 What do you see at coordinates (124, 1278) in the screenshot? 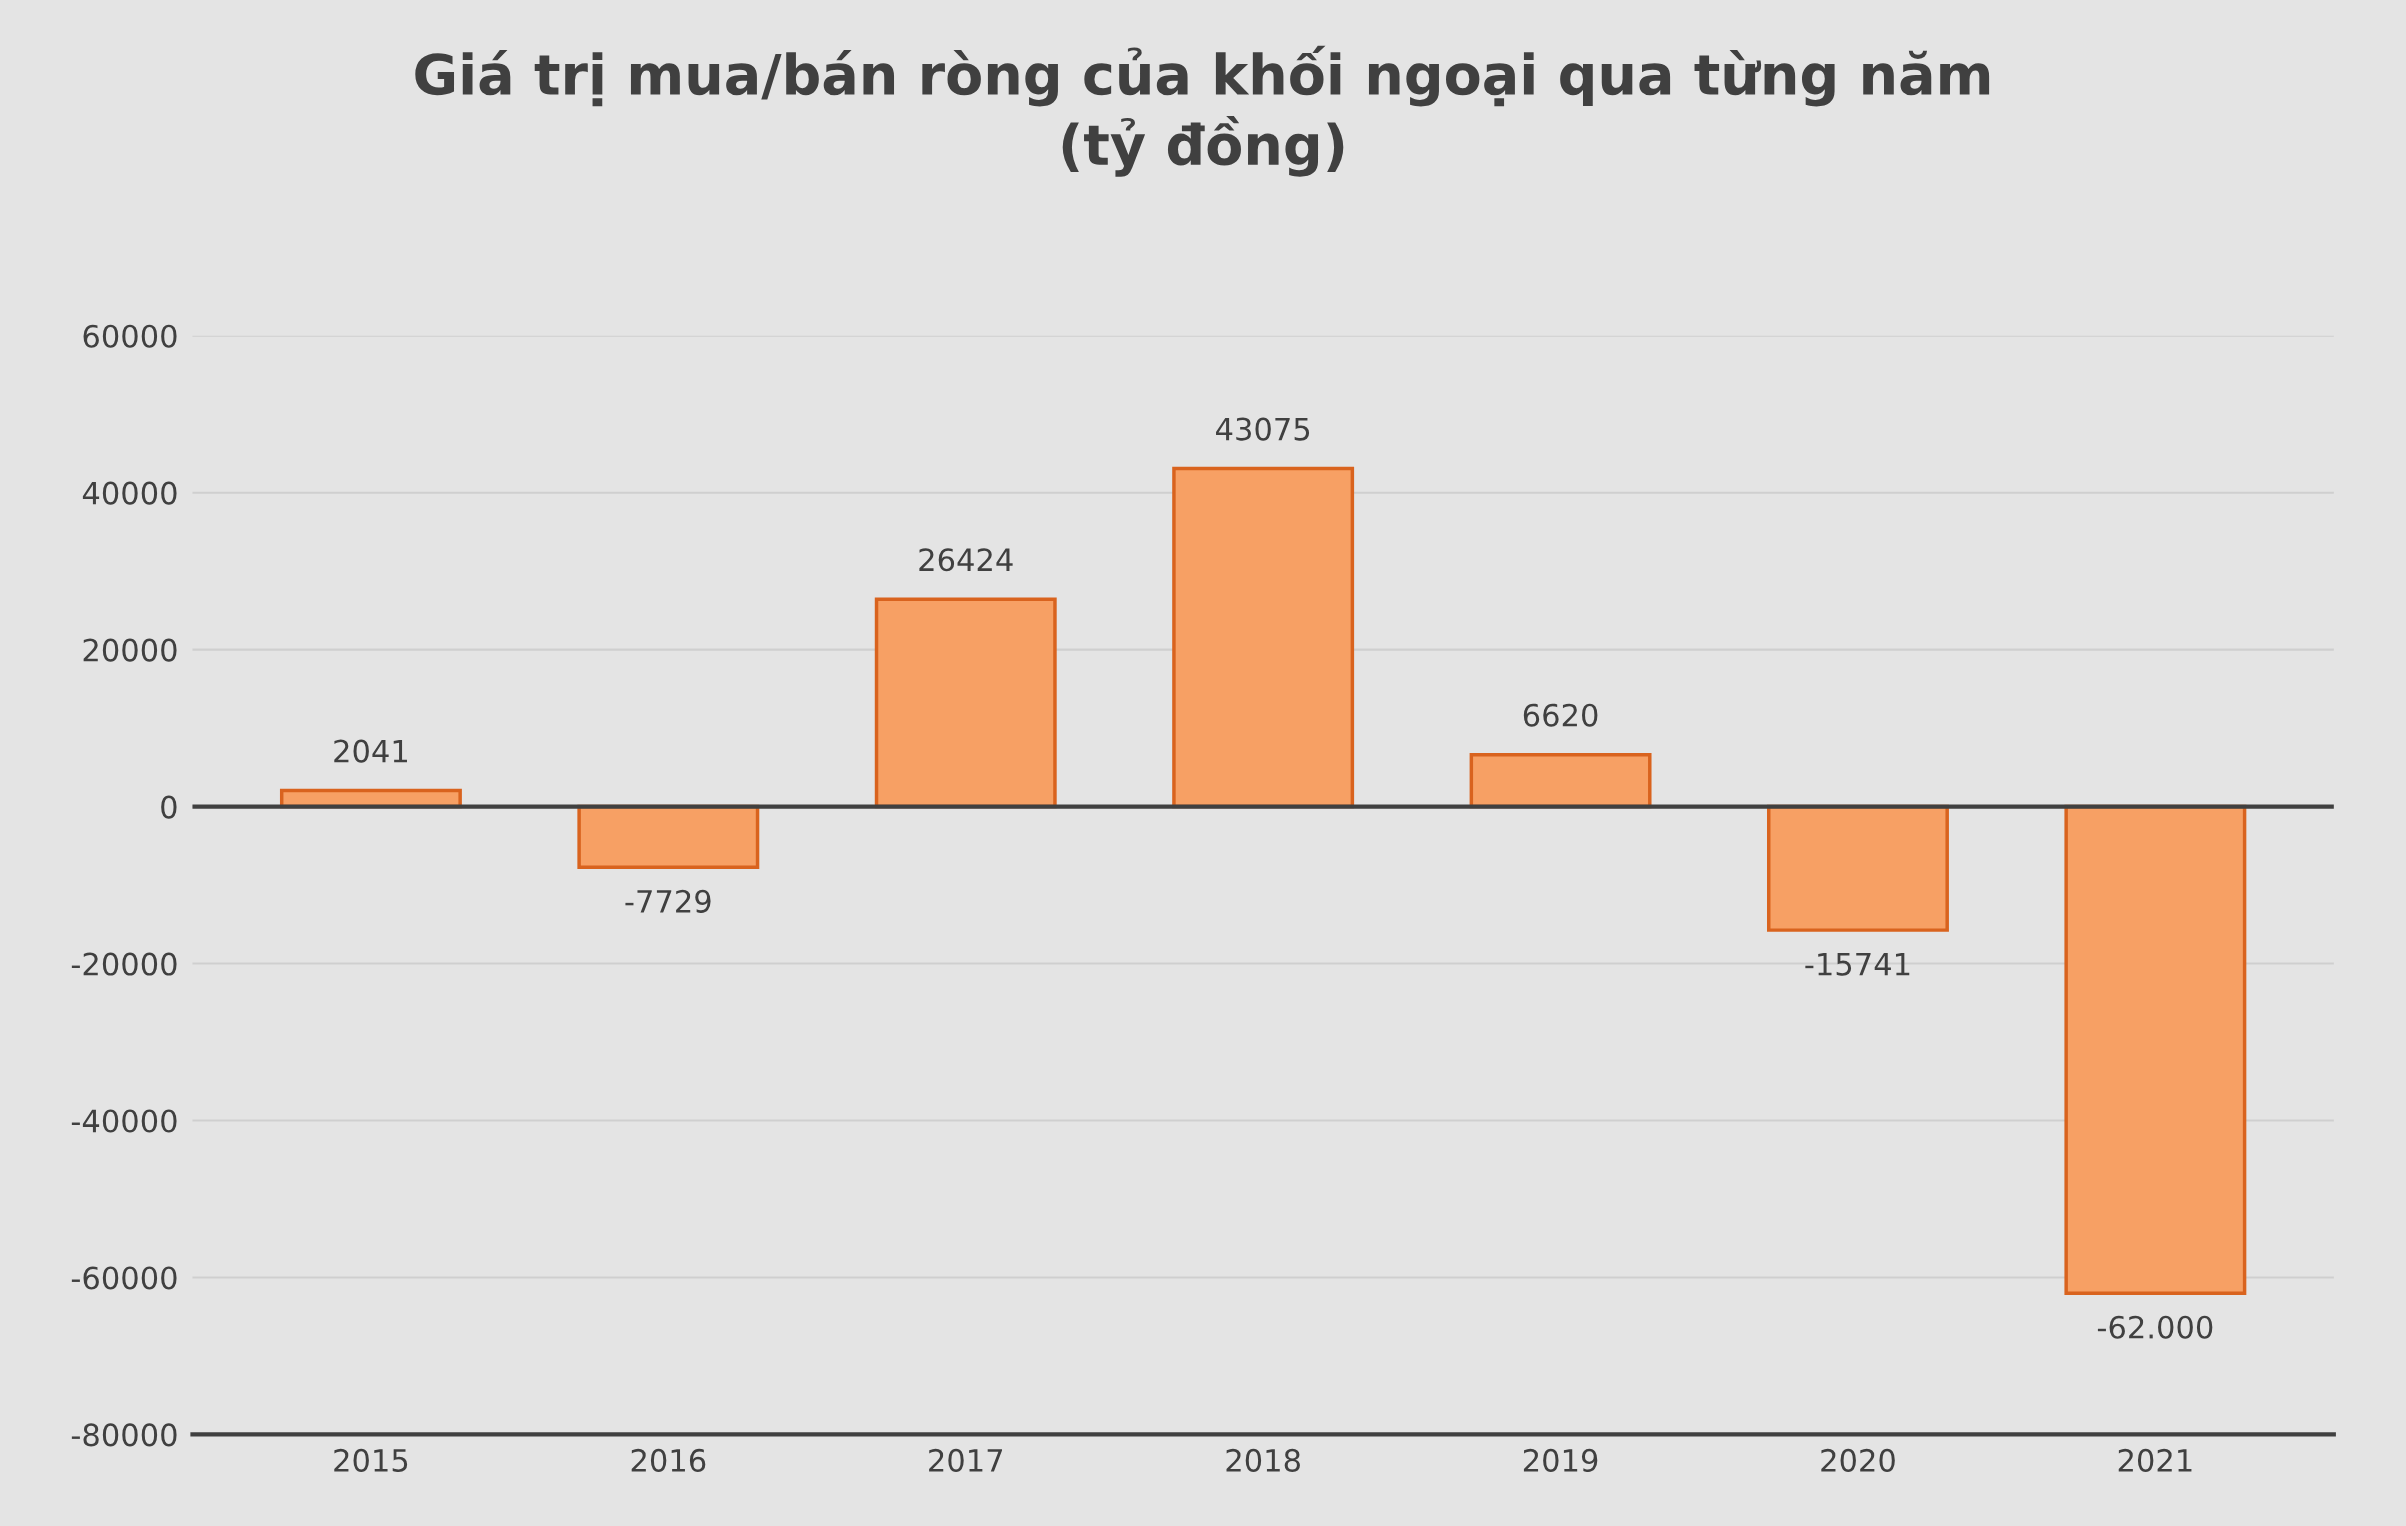
I see `y-tick-label: -60000` at bounding box center [124, 1278].